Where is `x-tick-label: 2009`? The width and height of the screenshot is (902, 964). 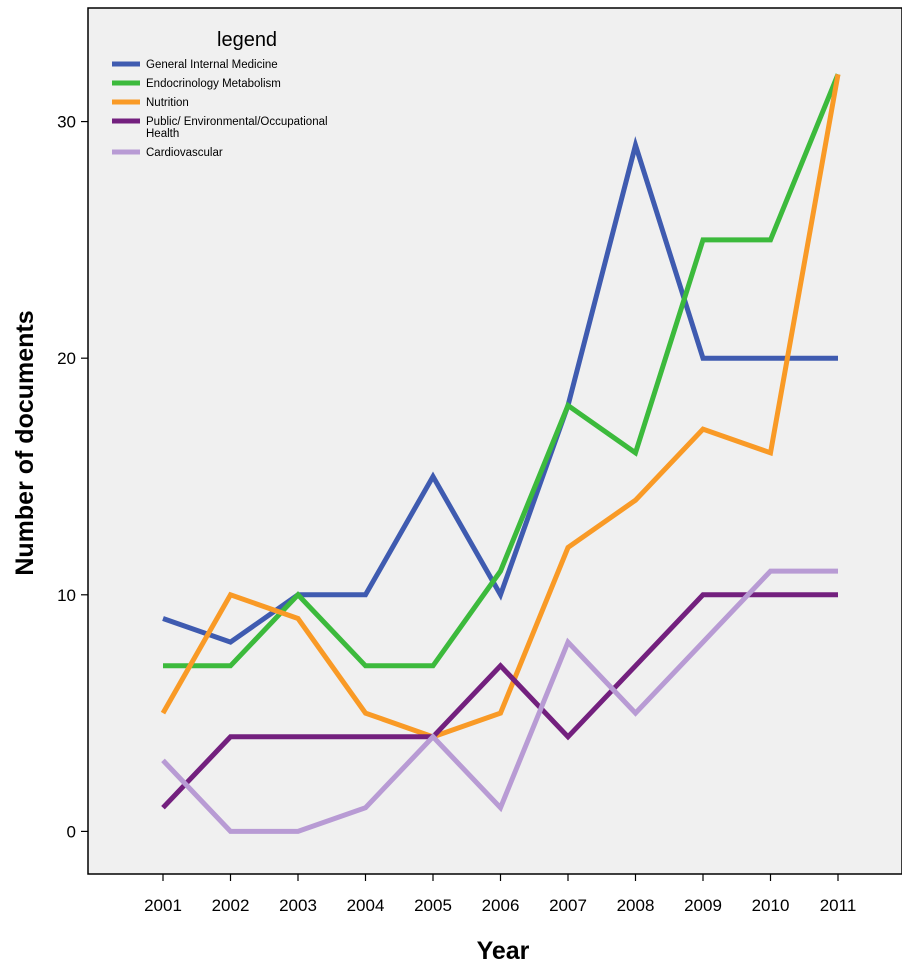
x-tick-label: 2009 is located at coordinates (703, 905).